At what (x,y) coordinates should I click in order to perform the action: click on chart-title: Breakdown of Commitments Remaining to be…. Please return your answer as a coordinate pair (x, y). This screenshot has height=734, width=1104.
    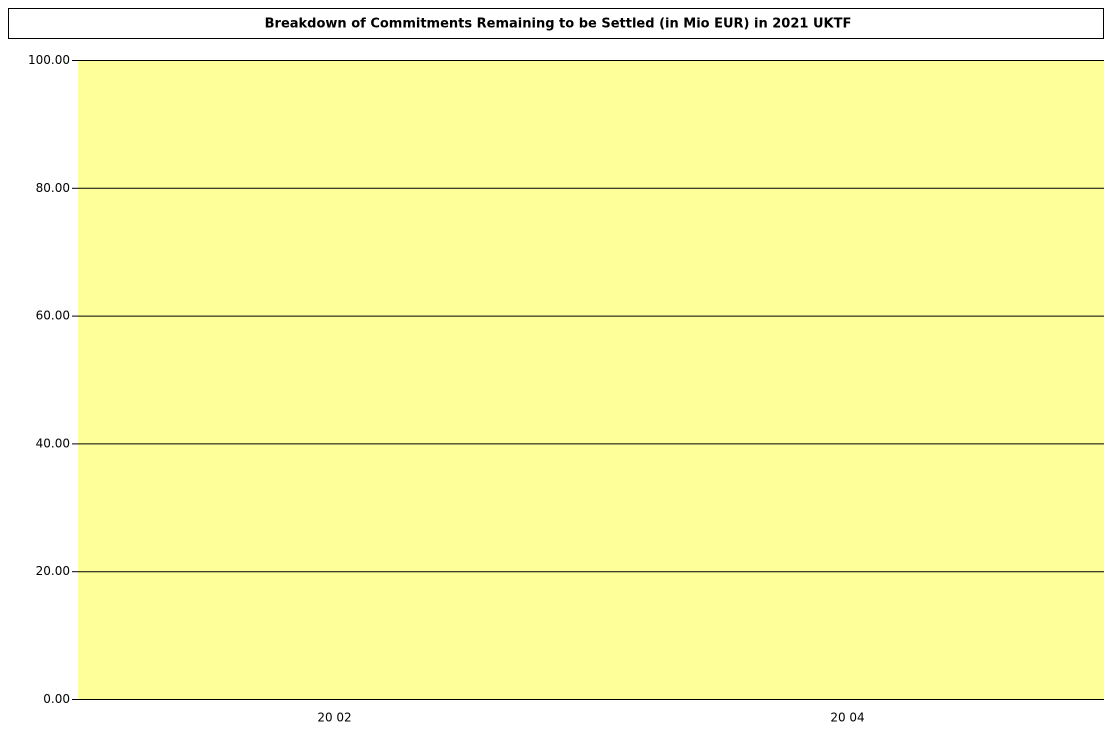
    Looking at the image, I should click on (558, 24).